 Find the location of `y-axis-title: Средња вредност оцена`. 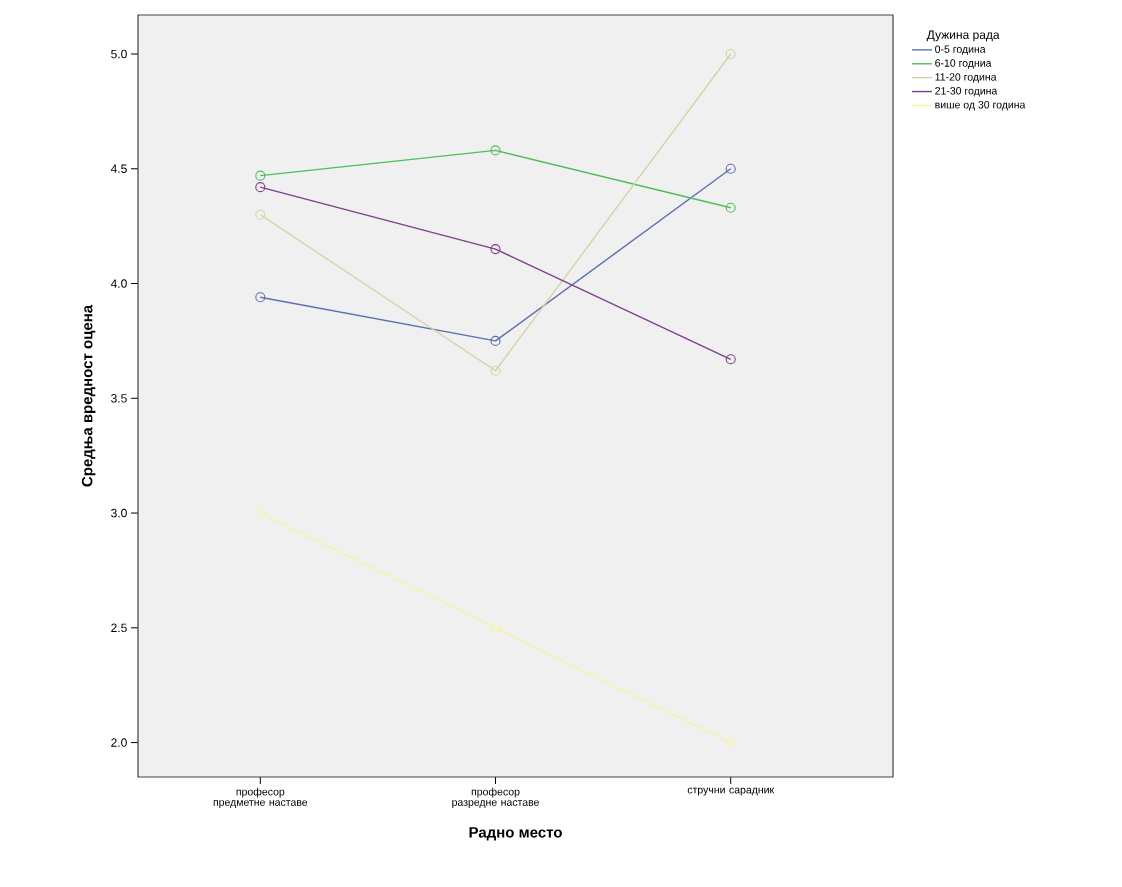

y-axis-title: Средња вредност оцена is located at coordinates (88, 395).